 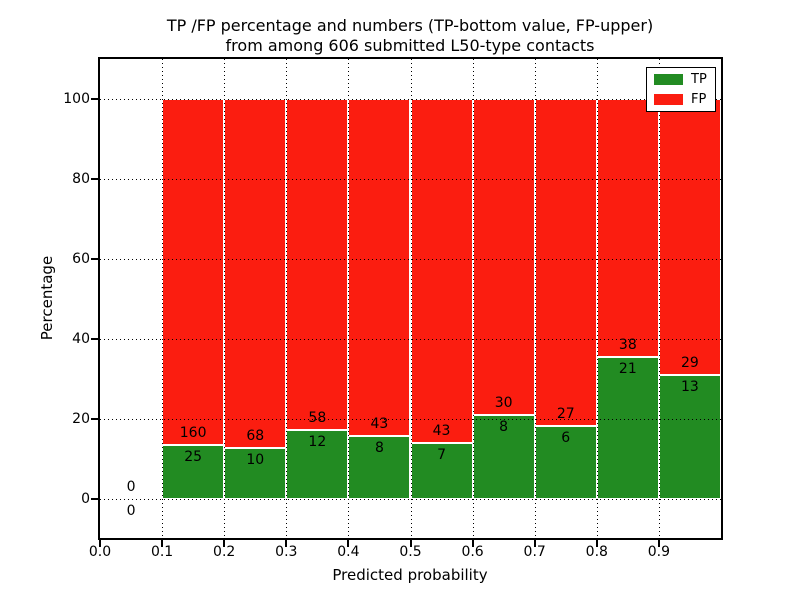 What do you see at coordinates (317, 418) in the screenshot?
I see `fp-count-label: 58` at bounding box center [317, 418].